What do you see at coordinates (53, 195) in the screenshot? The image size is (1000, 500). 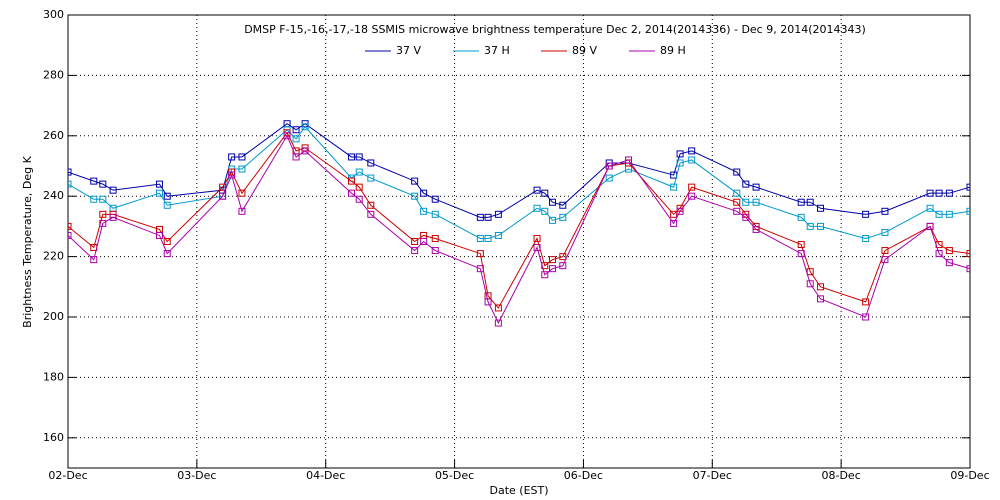 I see `y-tick-label: 240` at bounding box center [53, 195].